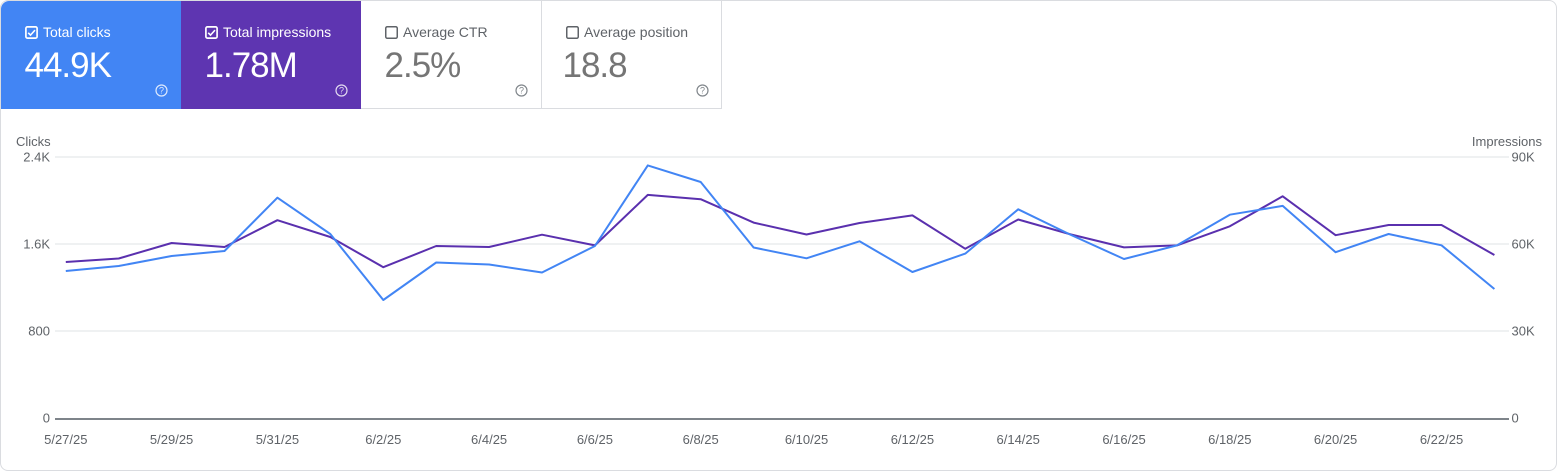  Describe the element at coordinates (277, 439) in the screenshot. I see `svg-text: 5/31/25` at that location.